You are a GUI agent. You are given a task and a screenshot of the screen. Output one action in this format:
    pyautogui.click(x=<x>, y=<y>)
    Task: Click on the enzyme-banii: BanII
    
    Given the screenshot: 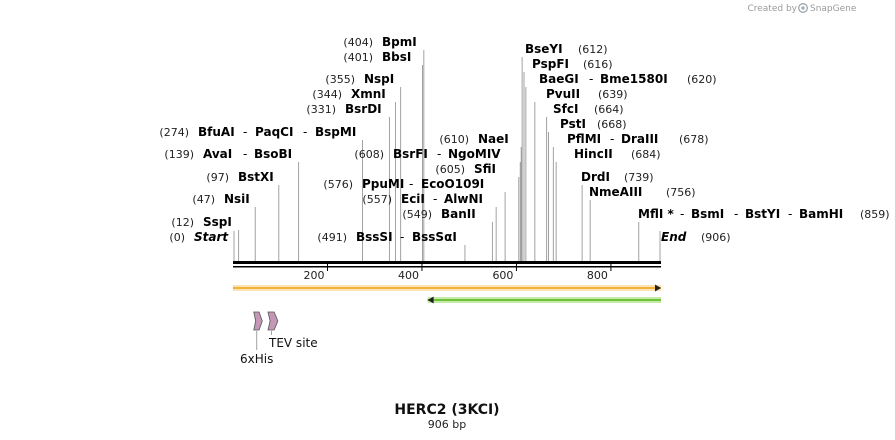 What is the action you would take?
    pyautogui.click(x=458, y=214)
    